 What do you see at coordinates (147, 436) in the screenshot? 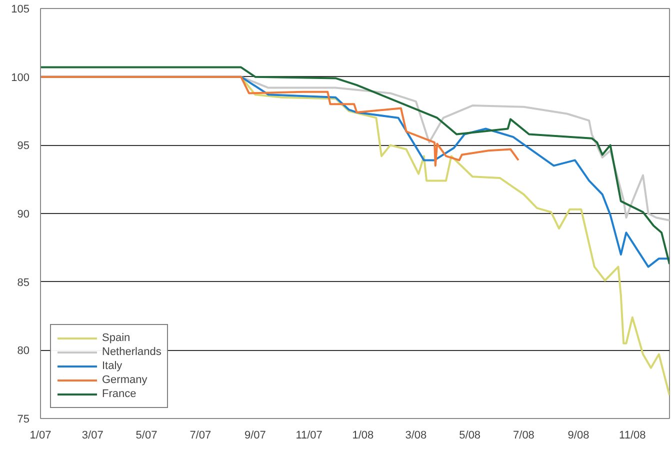
I see `x-tick-label: 5/07` at bounding box center [147, 436].